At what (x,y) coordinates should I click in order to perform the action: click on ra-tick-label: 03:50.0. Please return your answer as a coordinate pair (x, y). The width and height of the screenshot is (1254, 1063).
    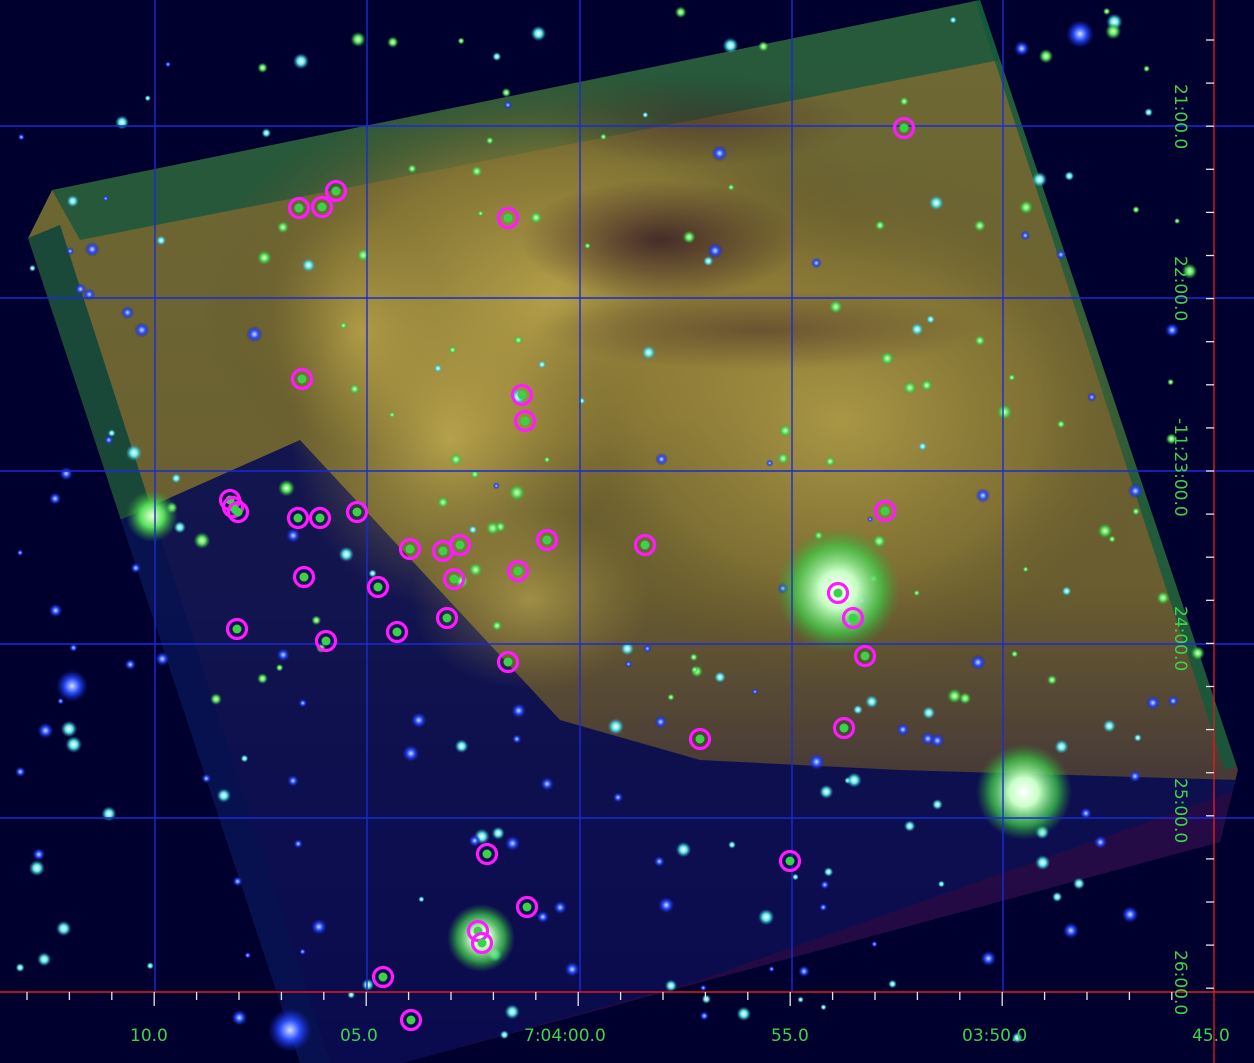
    Looking at the image, I should click on (995, 1036).